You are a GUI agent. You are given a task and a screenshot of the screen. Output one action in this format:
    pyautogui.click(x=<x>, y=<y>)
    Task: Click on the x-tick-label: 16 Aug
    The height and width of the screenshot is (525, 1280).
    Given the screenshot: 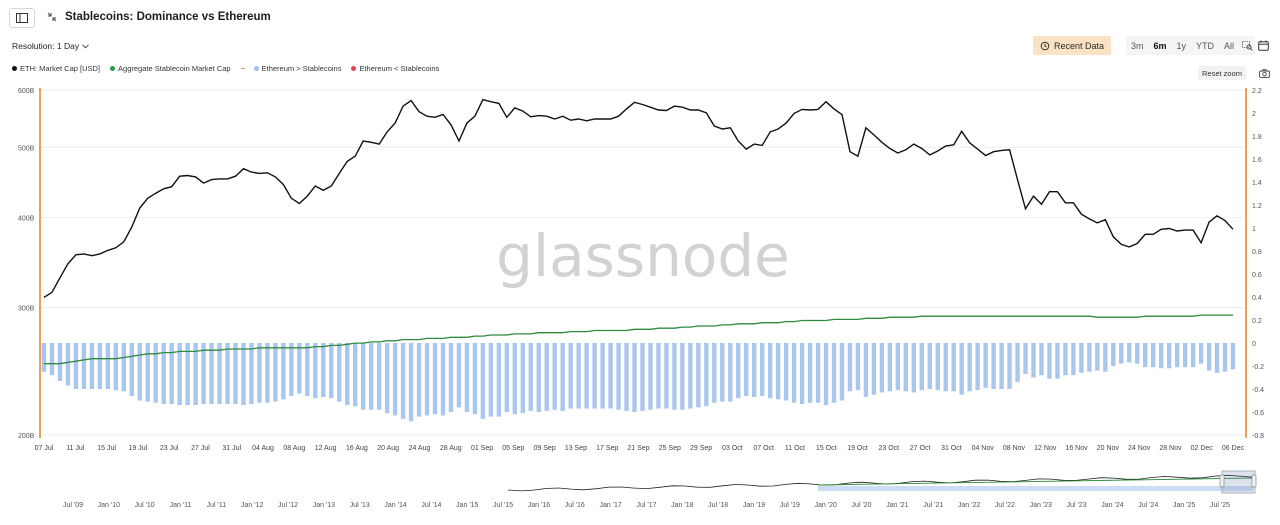 What is the action you would take?
    pyautogui.click(x=357, y=448)
    